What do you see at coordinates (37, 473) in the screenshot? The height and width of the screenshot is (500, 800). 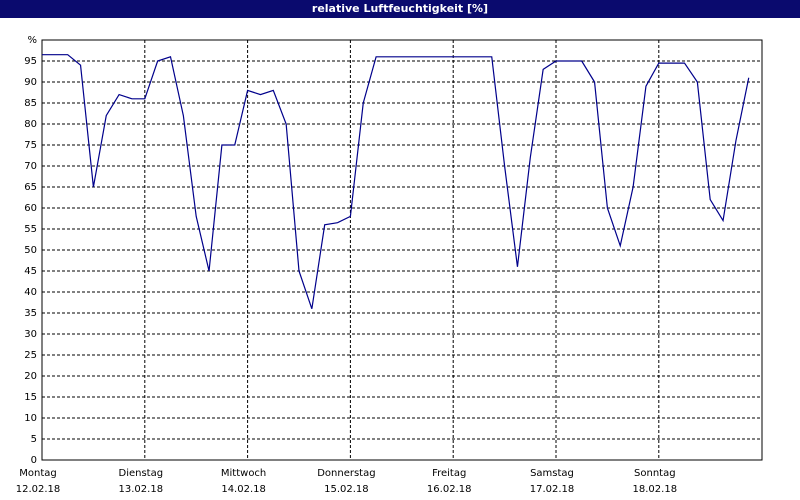 I see `x-tick-label: Montag` at bounding box center [37, 473].